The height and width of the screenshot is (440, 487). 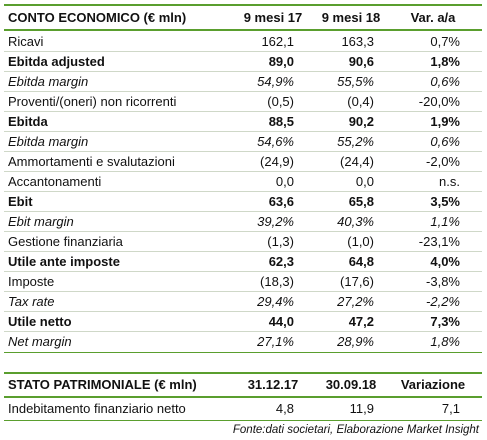 I want to click on table-row: Utile netto 44,0 47,2 7,3%, so click(x=243, y=322).